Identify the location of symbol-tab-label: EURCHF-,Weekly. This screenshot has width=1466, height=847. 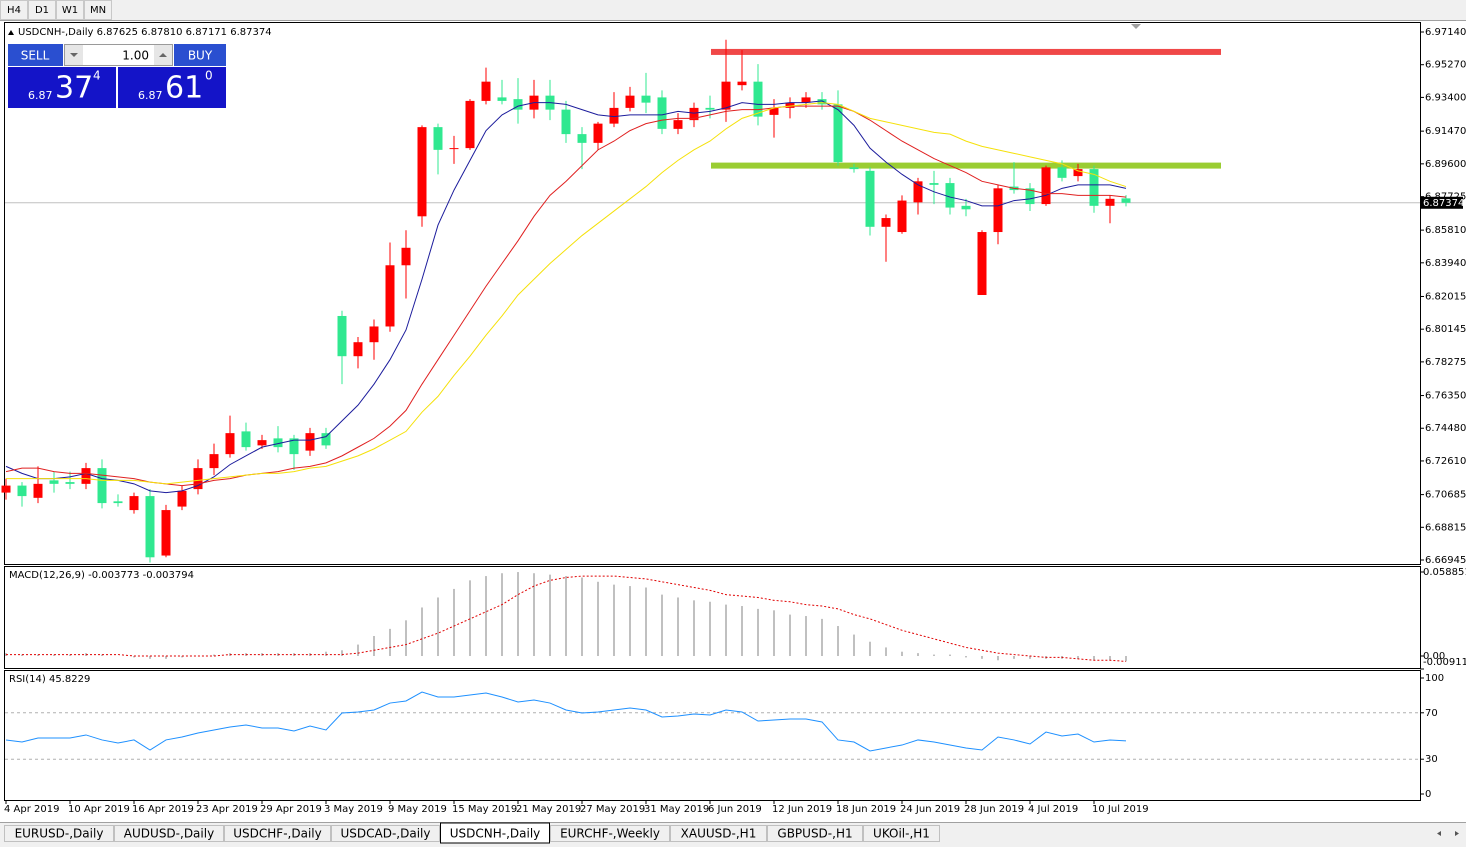
(610, 834).